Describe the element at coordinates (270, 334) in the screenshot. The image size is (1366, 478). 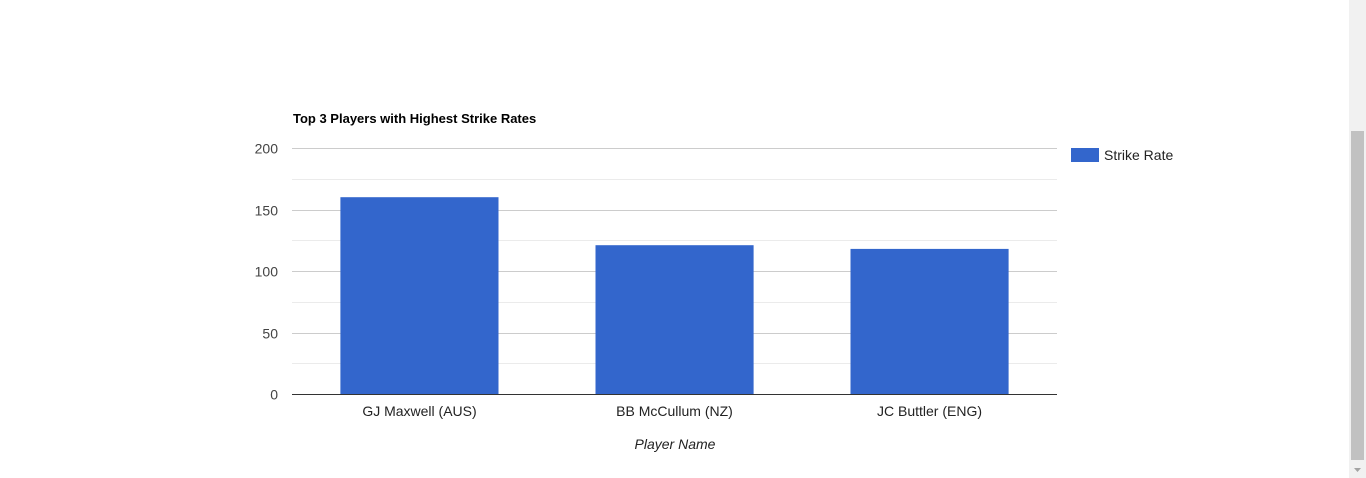
I see `y-tick-label: 50` at that location.